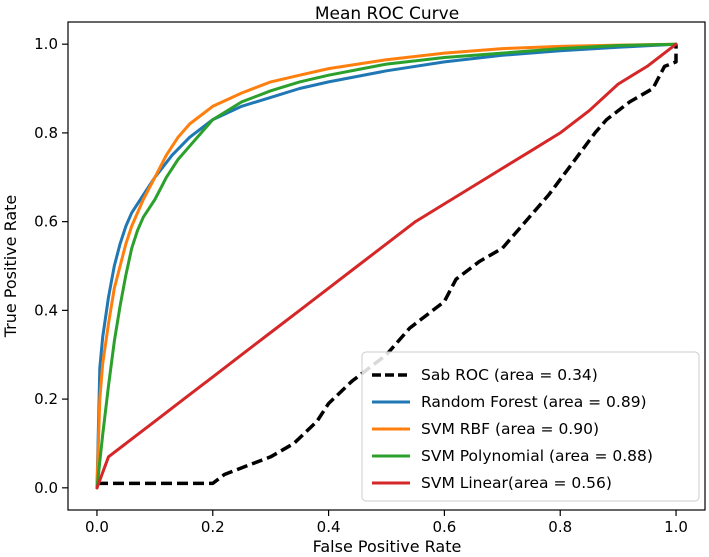  What do you see at coordinates (46, 133) in the screenshot?
I see `y-tick-label-4: 0.8` at bounding box center [46, 133].